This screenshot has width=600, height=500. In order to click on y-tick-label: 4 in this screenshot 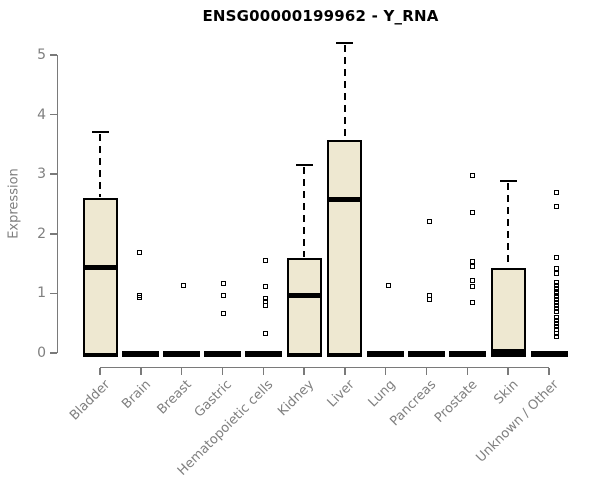, I will do `click(41, 114)`.